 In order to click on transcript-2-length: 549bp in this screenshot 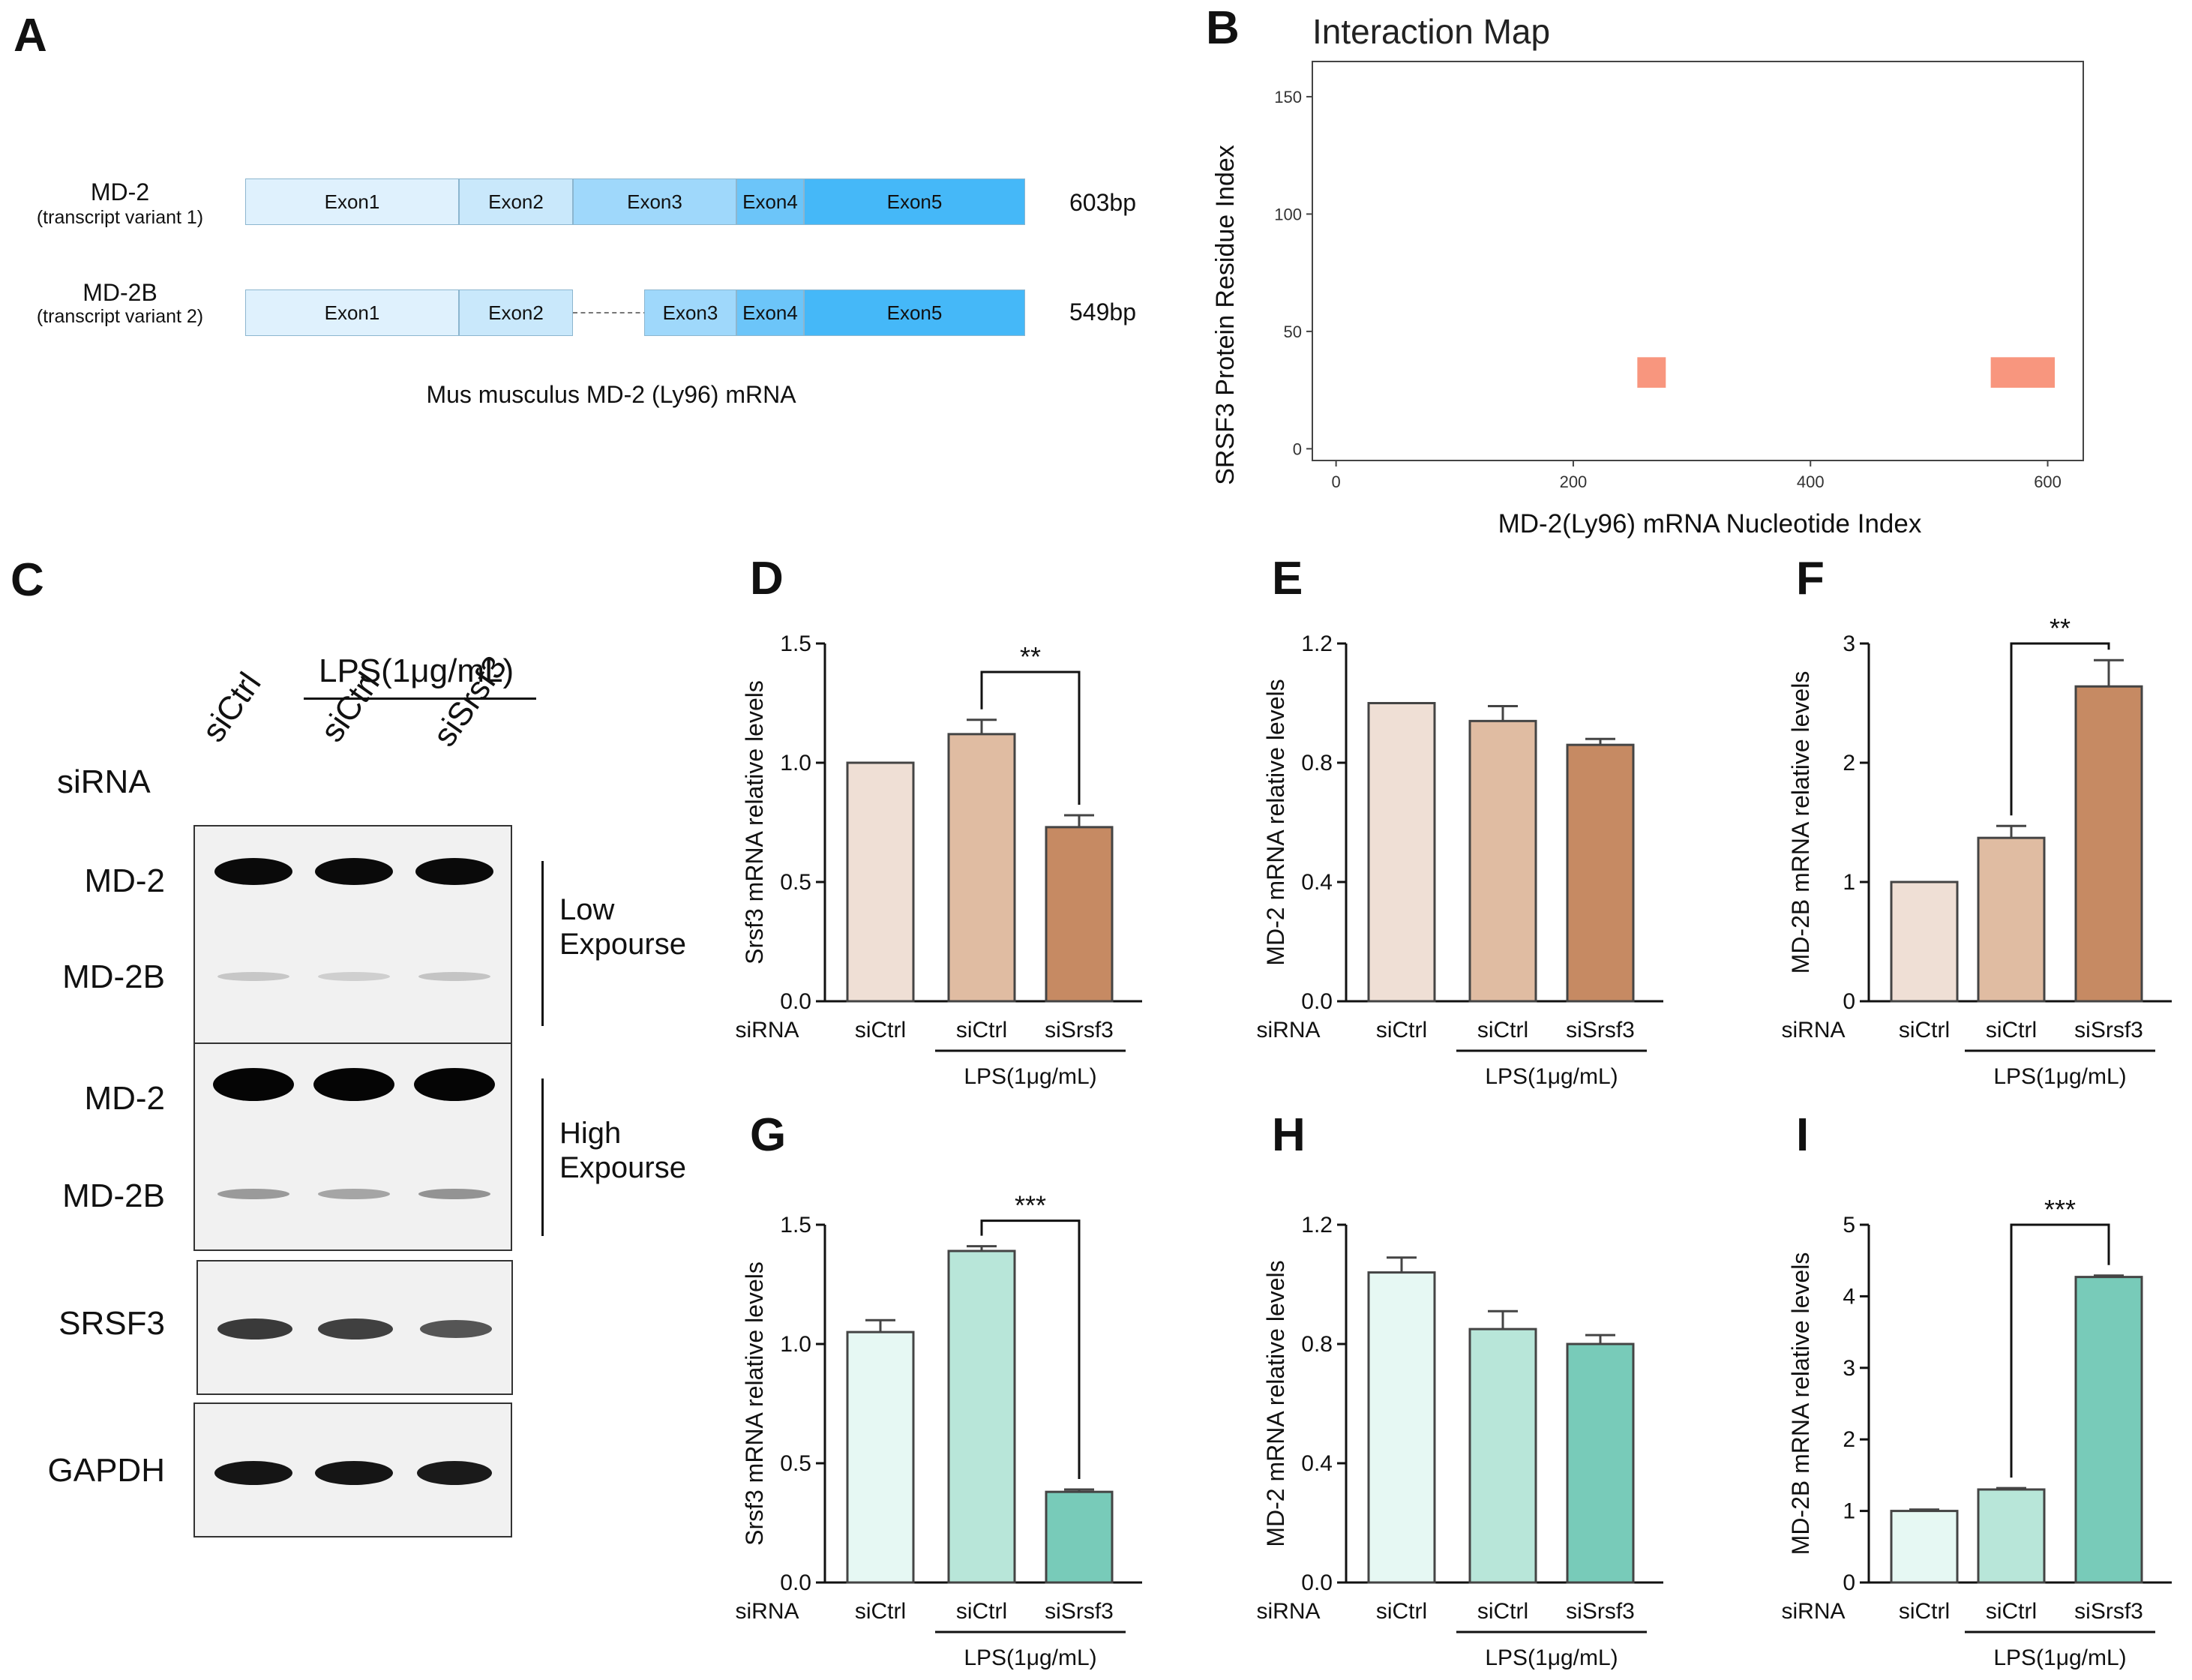, I will do `click(1102, 312)`.